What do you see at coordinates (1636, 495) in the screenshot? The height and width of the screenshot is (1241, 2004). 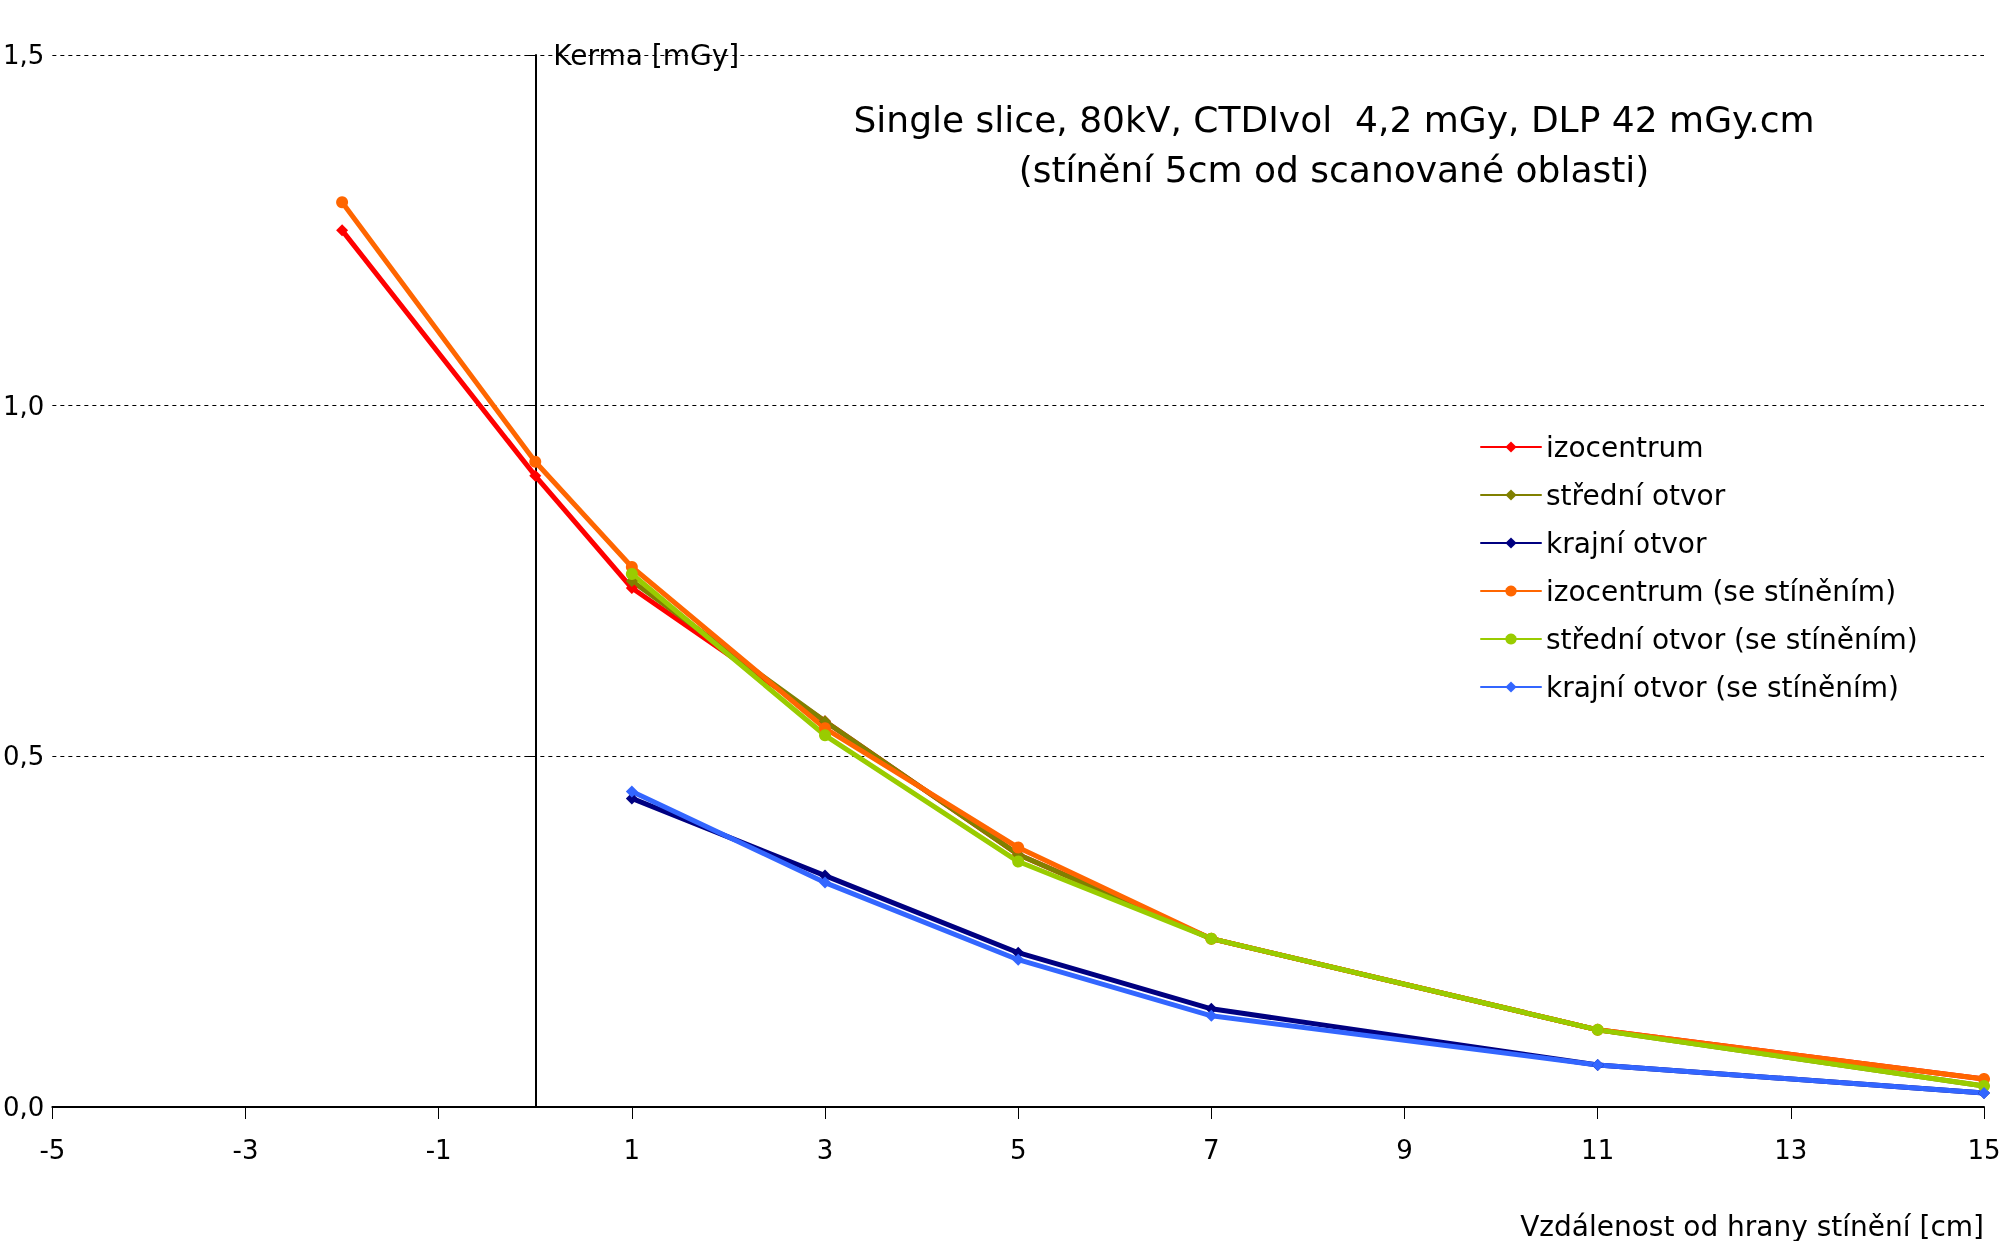 I see `legend-label: střední otvor` at bounding box center [1636, 495].